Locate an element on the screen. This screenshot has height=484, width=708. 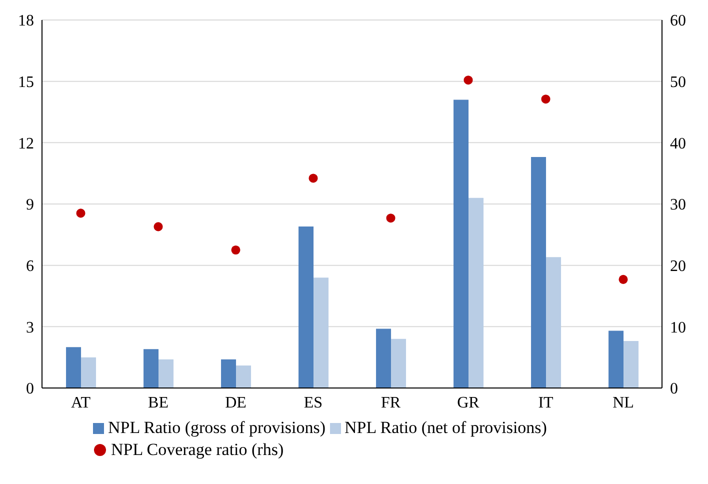
y2-tick-label: 30 is located at coordinates (678, 205).